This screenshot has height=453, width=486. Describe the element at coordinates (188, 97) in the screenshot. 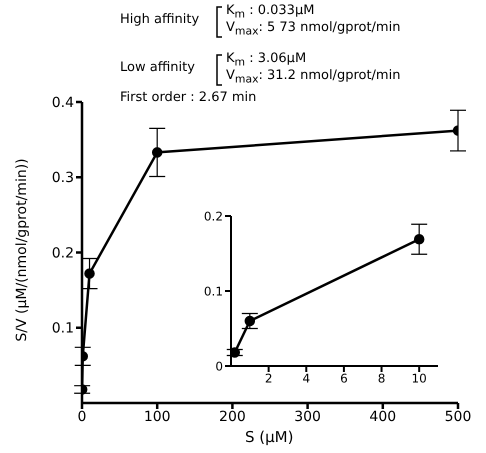

I see `annotation: First order : 2.67 min` at that location.